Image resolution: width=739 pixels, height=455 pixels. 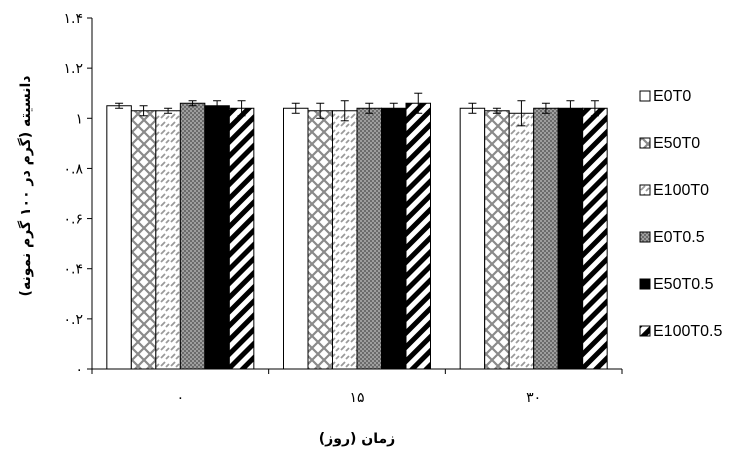 I want to click on y-tick-label: ۰.۸, so click(x=74, y=169).